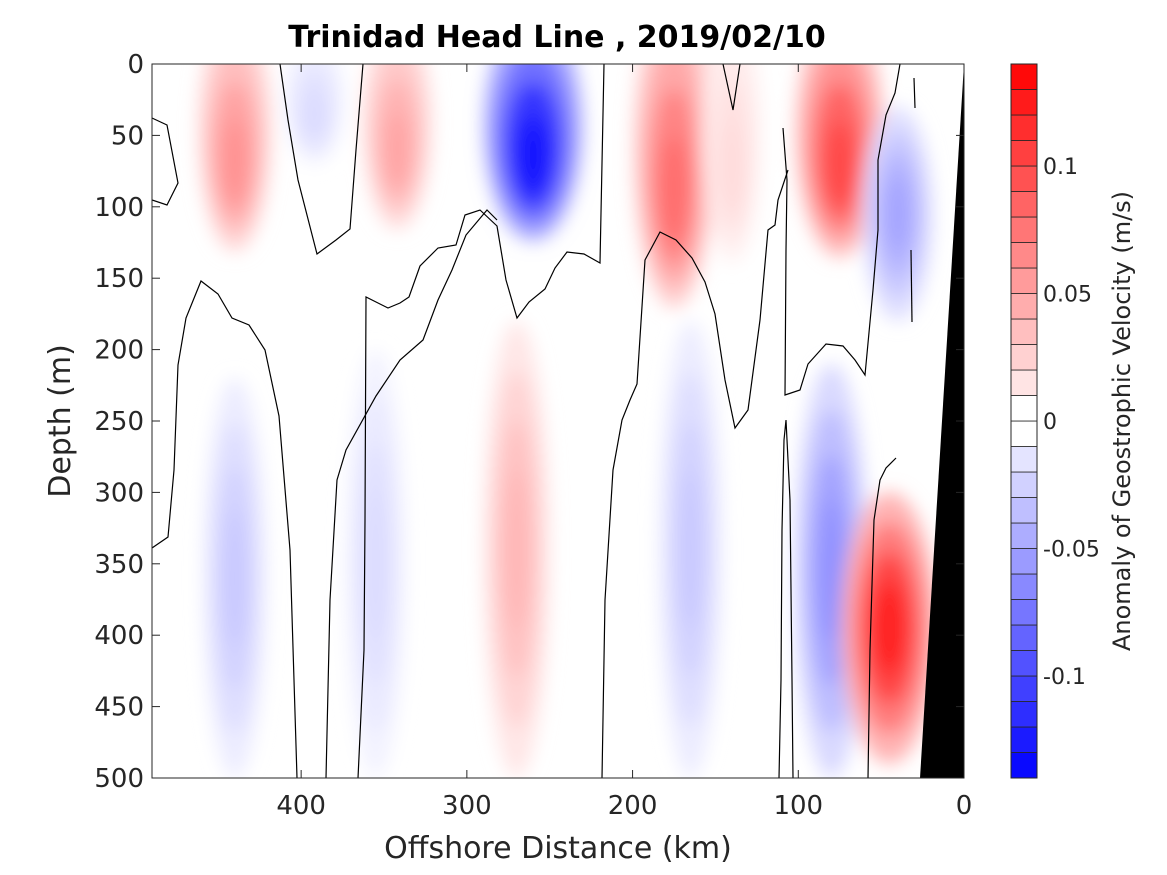 This screenshot has height=875, width=1167. Describe the element at coordinates (301, 806) in the screenshot. I see `x-tick-label: 400` at that location.